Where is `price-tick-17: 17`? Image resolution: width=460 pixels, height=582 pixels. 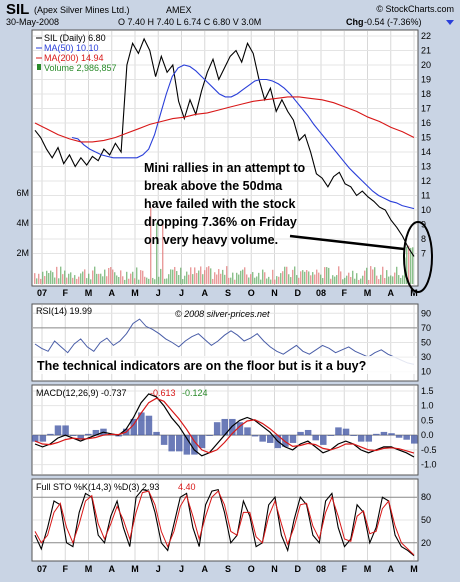 price-tick-17: 17 is located at coordinates (426, 109).